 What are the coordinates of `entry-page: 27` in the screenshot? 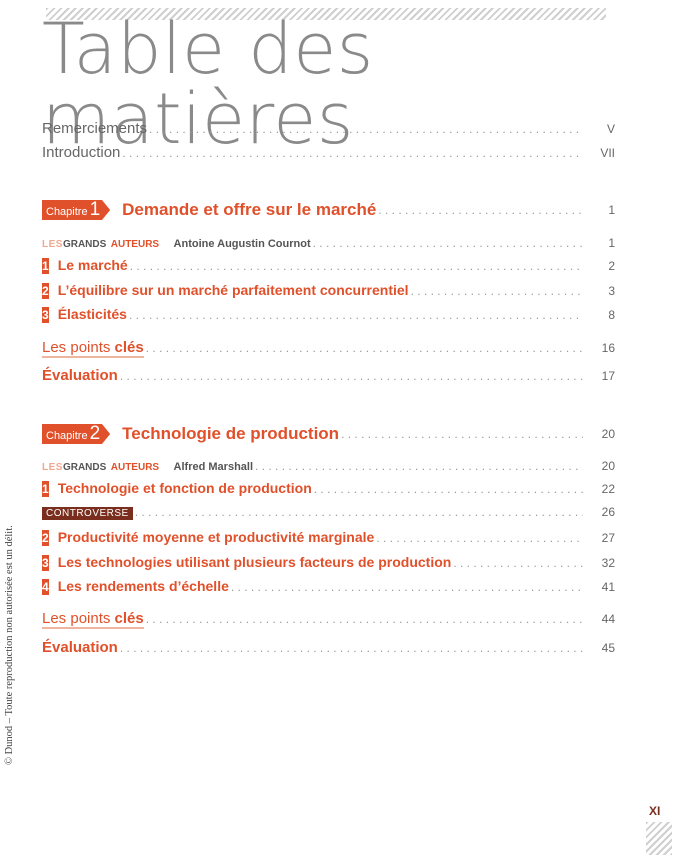 It's located at (608, 538).